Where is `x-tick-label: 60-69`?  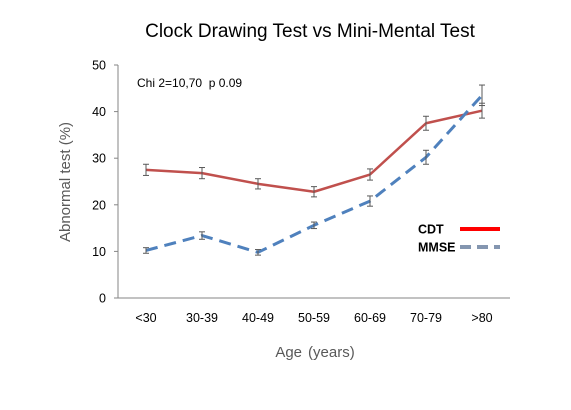 x-tick-label: 60-69 is located at coordinates (370, 318).